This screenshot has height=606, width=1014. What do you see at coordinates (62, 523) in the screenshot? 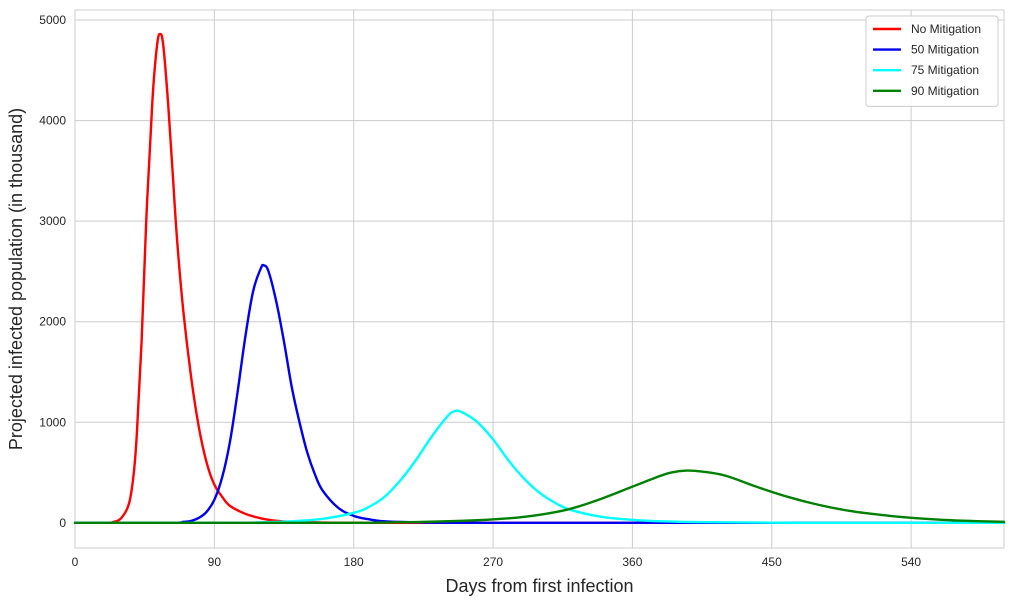
I see `y-tick-label: 0` at bounding box center [62, 523].